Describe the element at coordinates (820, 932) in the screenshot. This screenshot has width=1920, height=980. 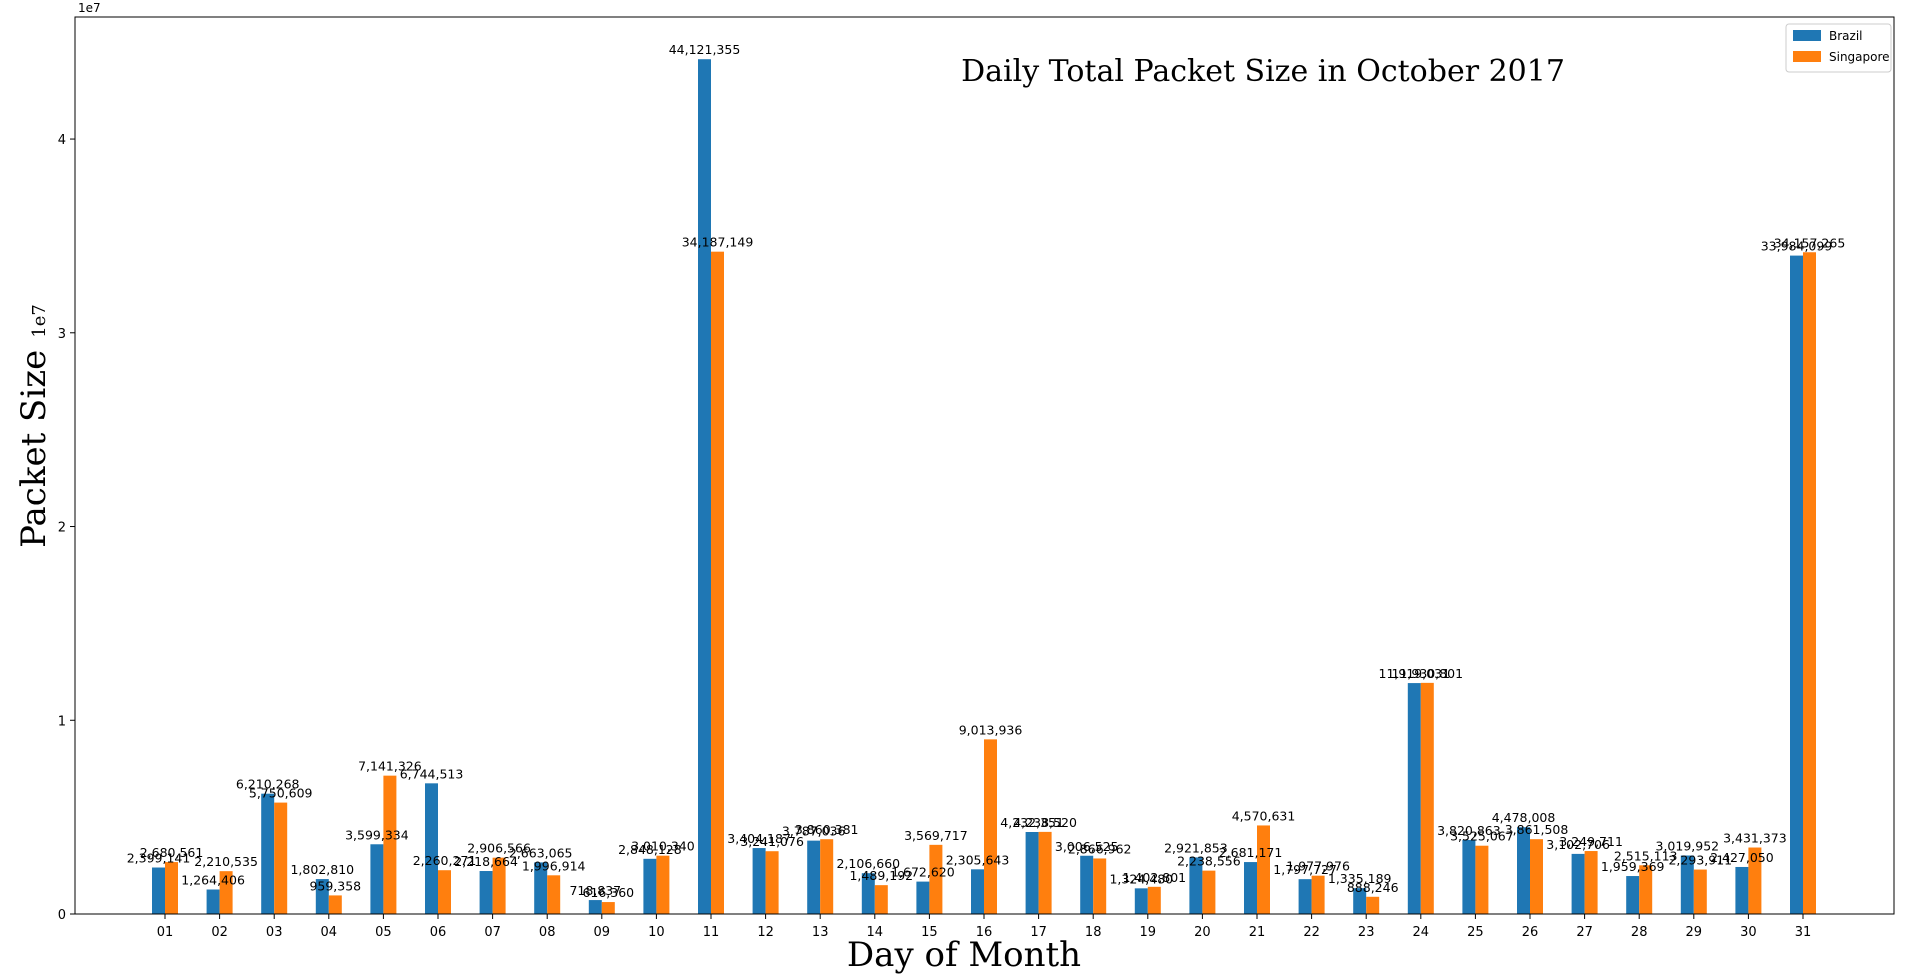
I see `x-tick-label-13: 13` at that location.